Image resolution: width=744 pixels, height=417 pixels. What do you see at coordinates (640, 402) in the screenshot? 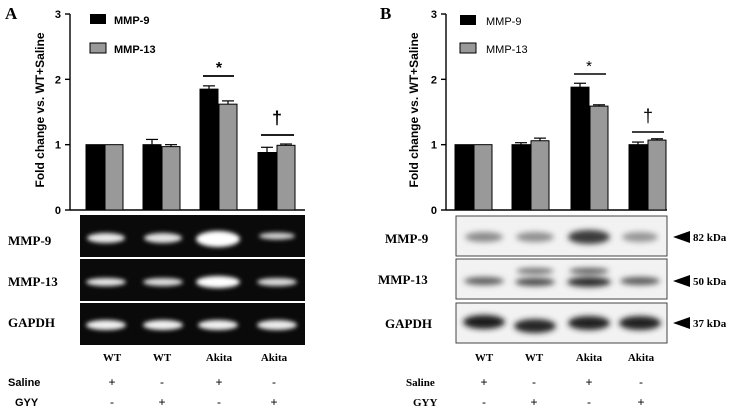
I see `treatment-b-gyy-4: +` at bounding box center [640, 402].